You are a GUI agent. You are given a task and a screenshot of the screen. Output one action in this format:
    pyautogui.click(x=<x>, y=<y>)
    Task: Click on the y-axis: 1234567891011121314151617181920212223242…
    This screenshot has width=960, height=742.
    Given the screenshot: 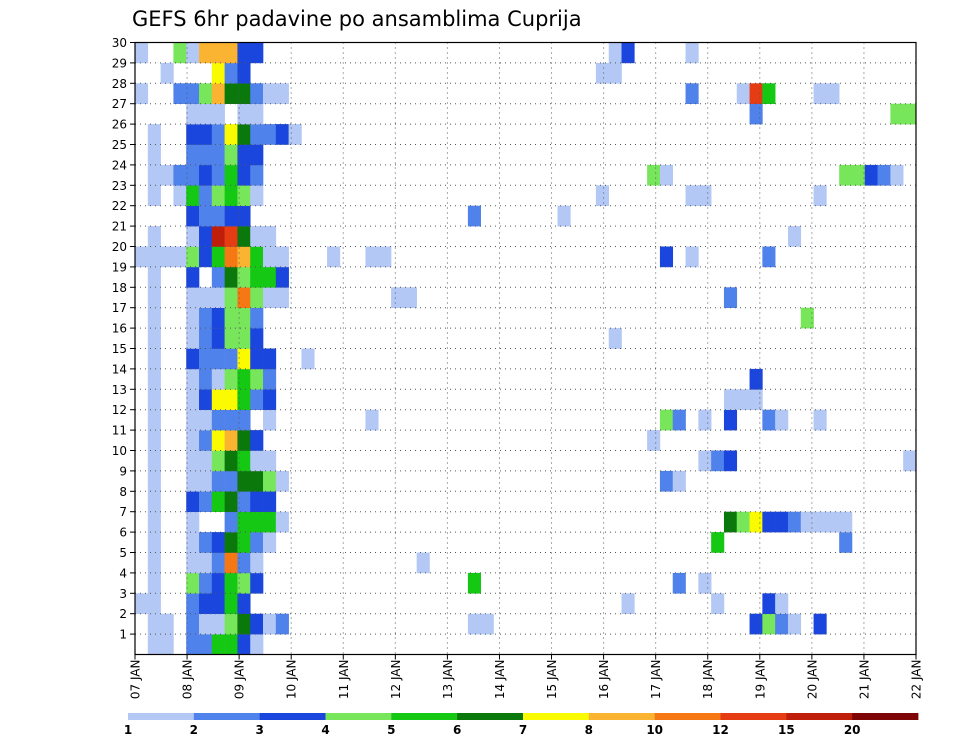 What is the action you would take?
    pyautogui.click(x=123, y=339)
    